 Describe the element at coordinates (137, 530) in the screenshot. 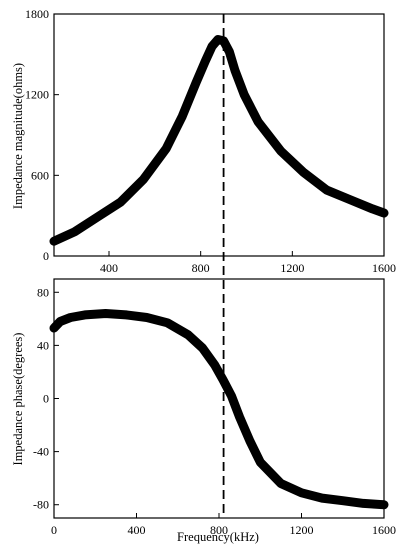

I see `phase-x-tick-label: 400` at that location.